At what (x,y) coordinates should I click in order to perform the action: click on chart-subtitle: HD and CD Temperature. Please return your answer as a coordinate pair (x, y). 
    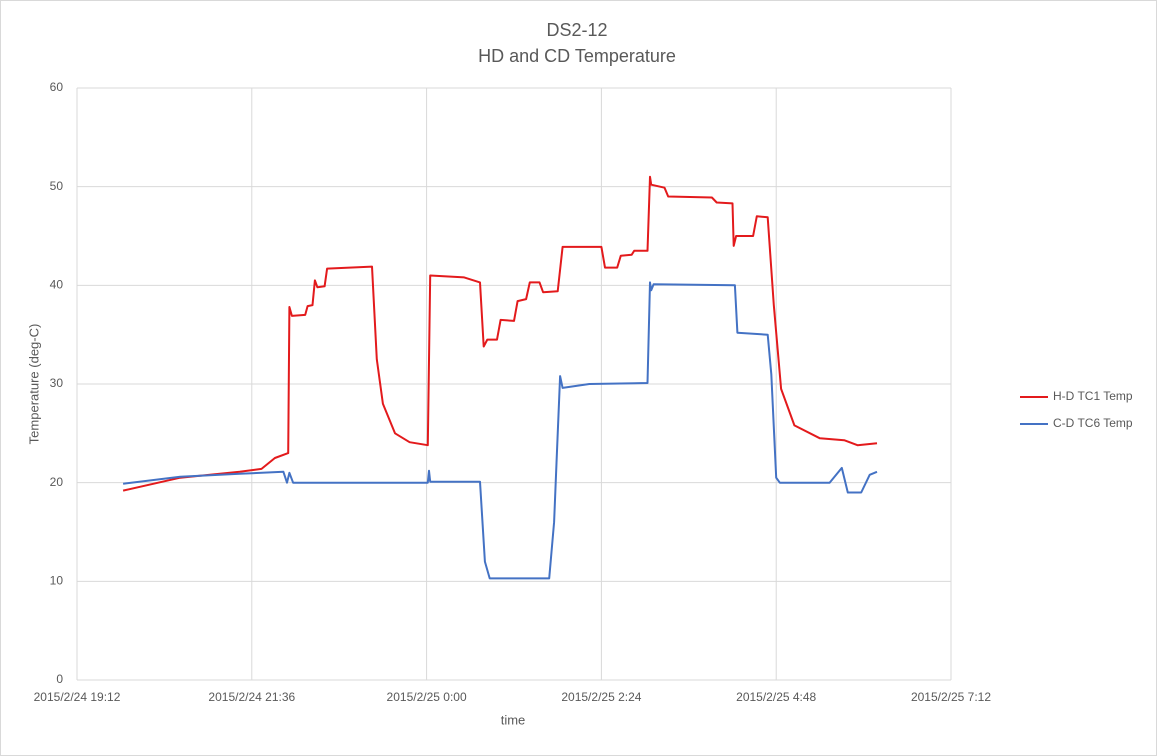
    Looking at the image, I should click on (577, 56).